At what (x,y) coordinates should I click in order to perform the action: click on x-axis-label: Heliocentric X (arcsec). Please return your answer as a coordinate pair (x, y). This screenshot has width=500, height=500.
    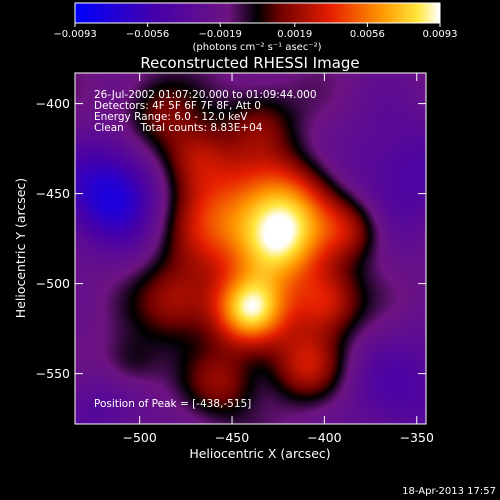
    Looking at the image, I should click on (259, 453).